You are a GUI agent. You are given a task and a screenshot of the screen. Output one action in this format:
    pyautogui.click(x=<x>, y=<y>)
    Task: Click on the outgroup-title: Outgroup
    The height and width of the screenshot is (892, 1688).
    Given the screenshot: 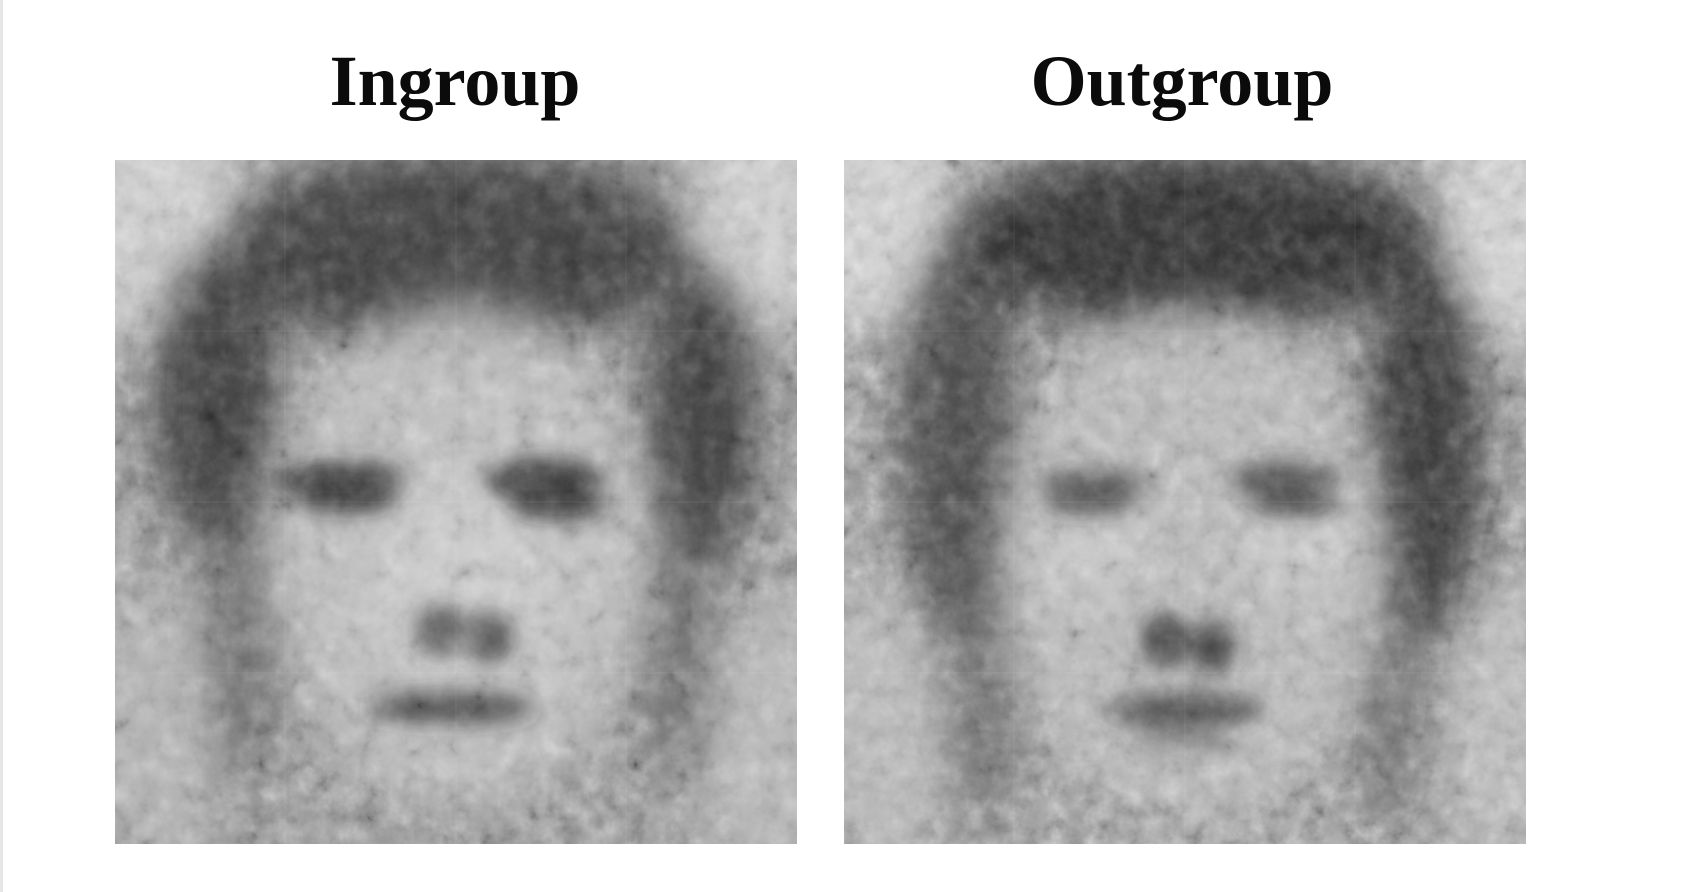 What is the action you would take?
    pyautogui.click(x=1182, y=81)
    